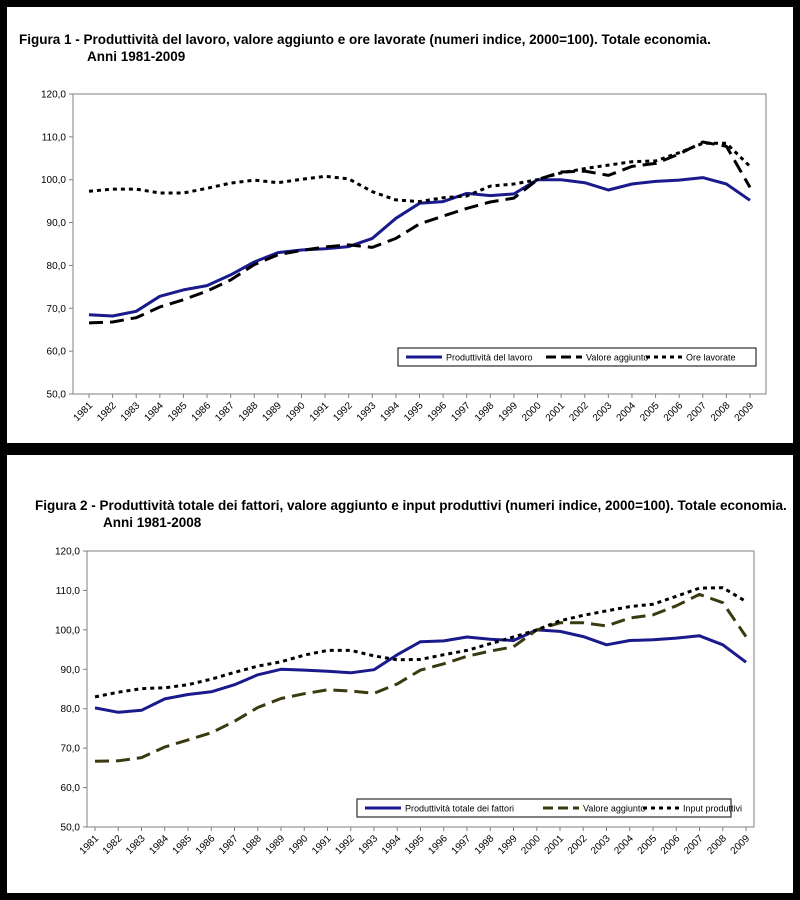 The height and width of the screenshot is (900, 800). I want to click on figure-2-subtitle: Anni 1981-2008, so click(152, 522).